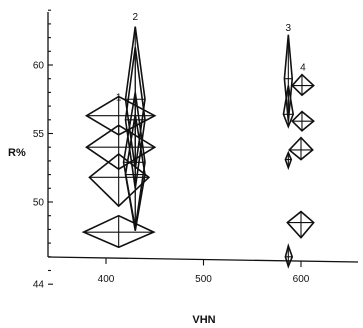 Image resolution: width=363 pixels, height=328 pixels. What do you see at coordinates (106, 279) in the screenshot?
I see `x-tick-label: 400` at bounding box center [106, 279].